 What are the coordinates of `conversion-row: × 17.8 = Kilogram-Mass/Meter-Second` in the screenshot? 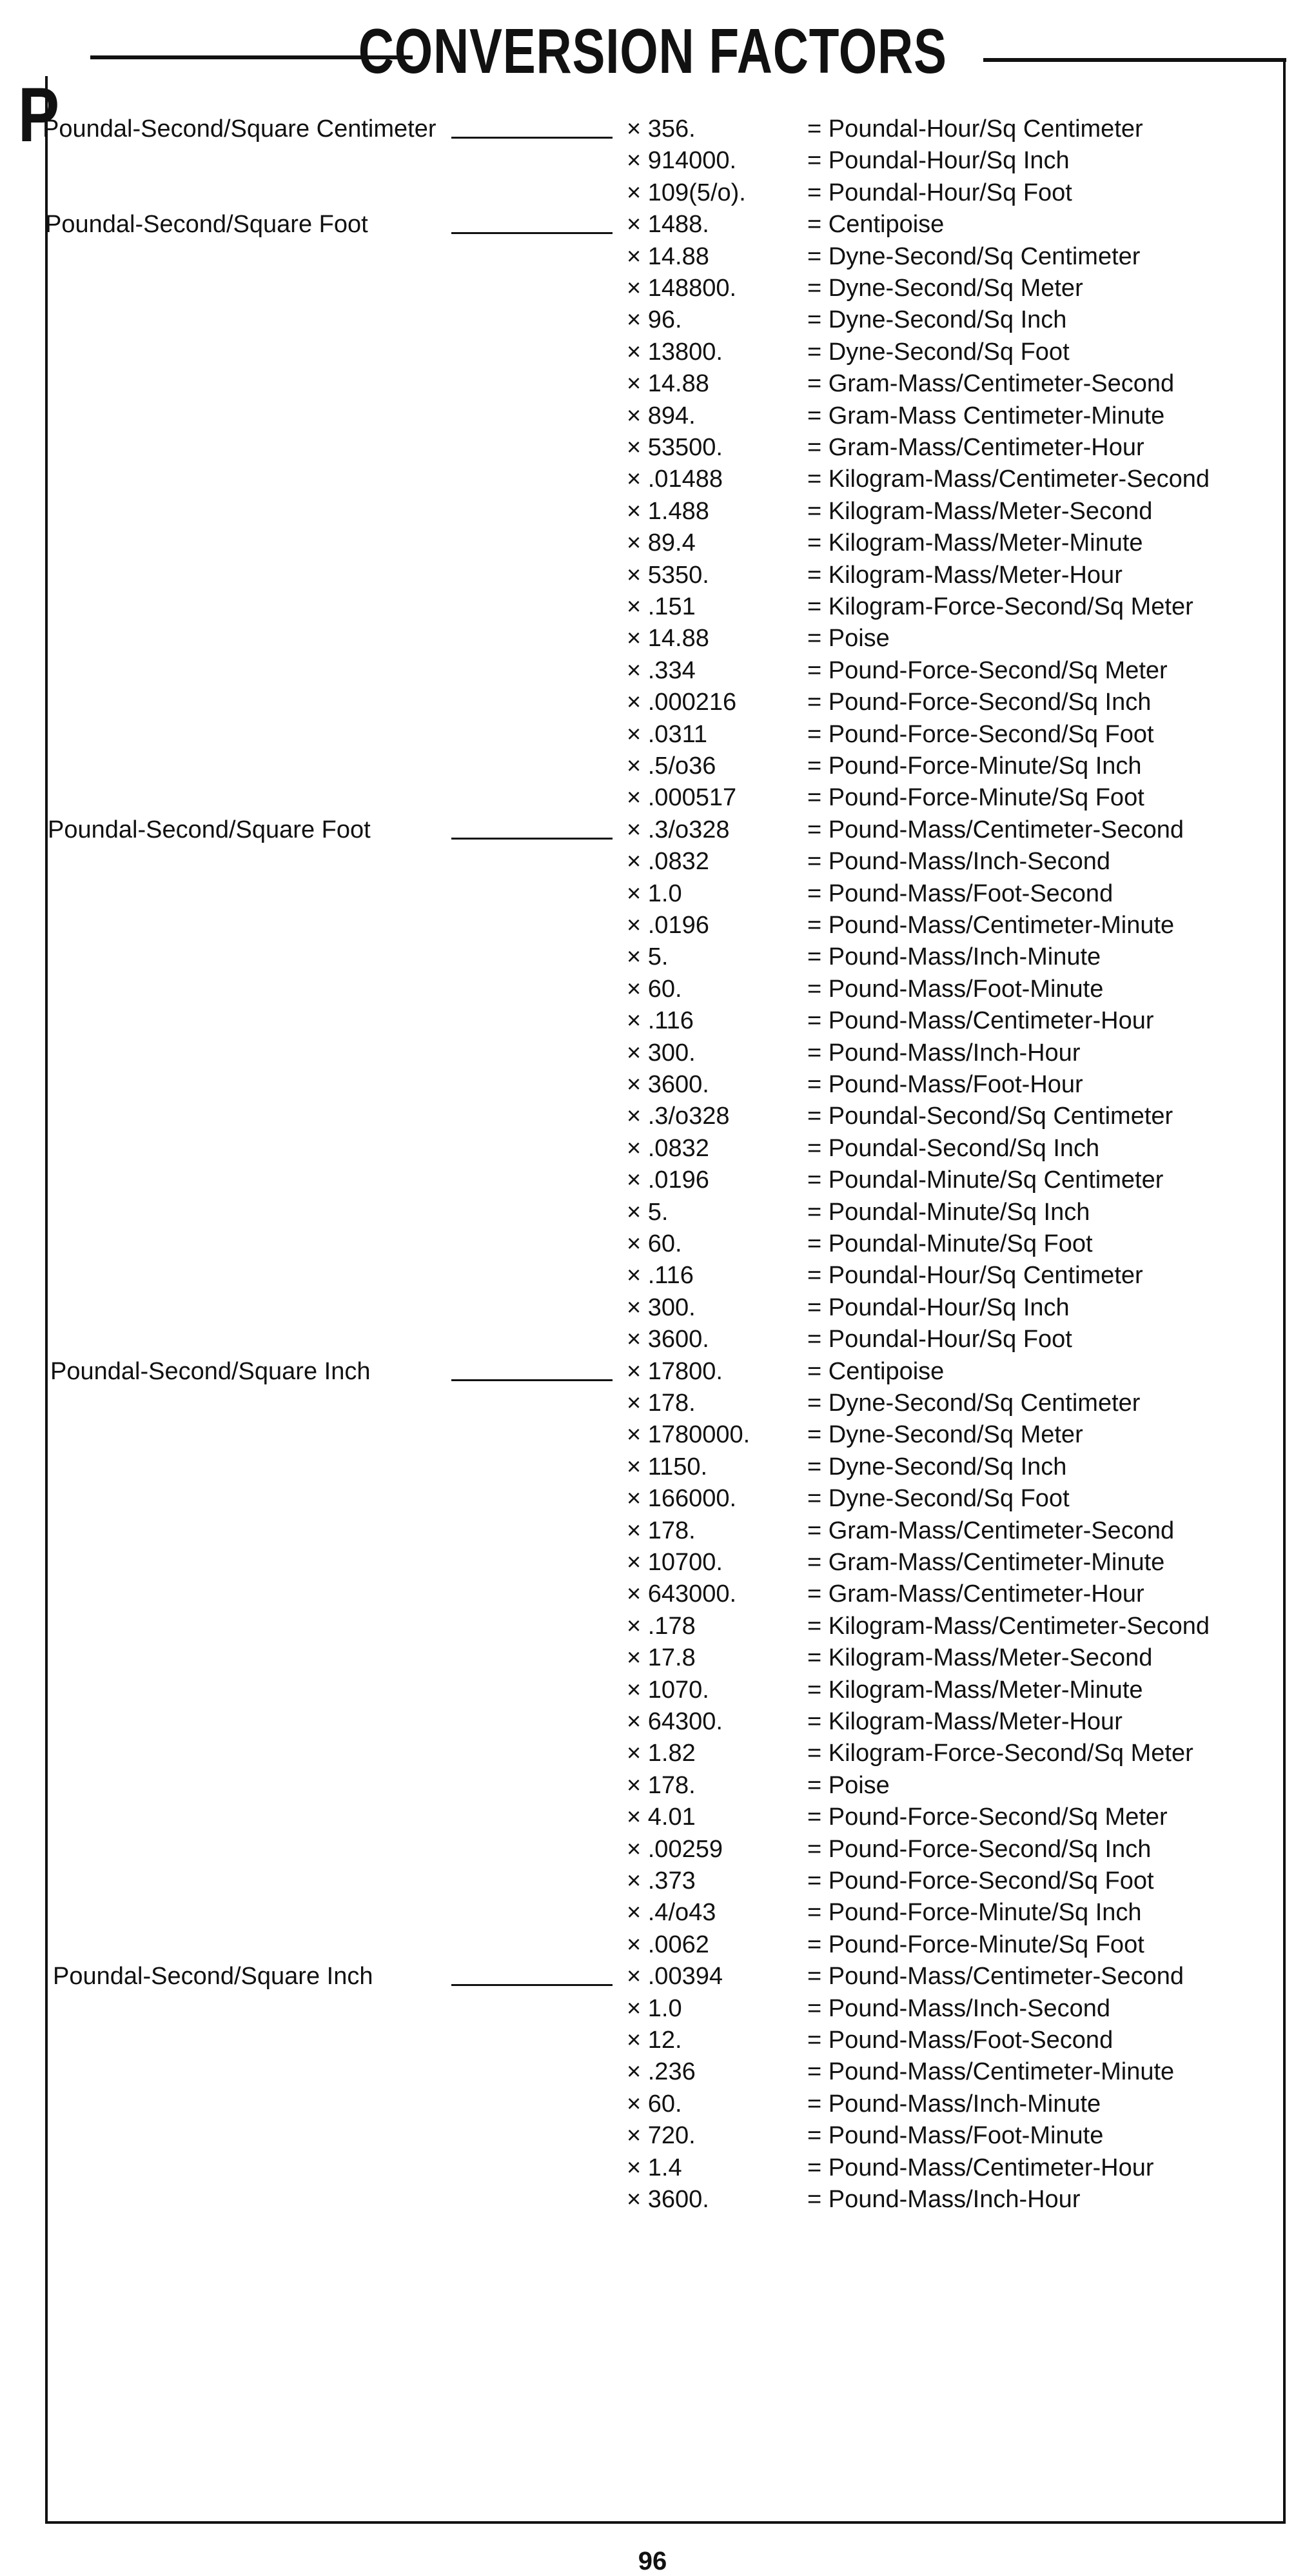 It's located at (652, 1658).